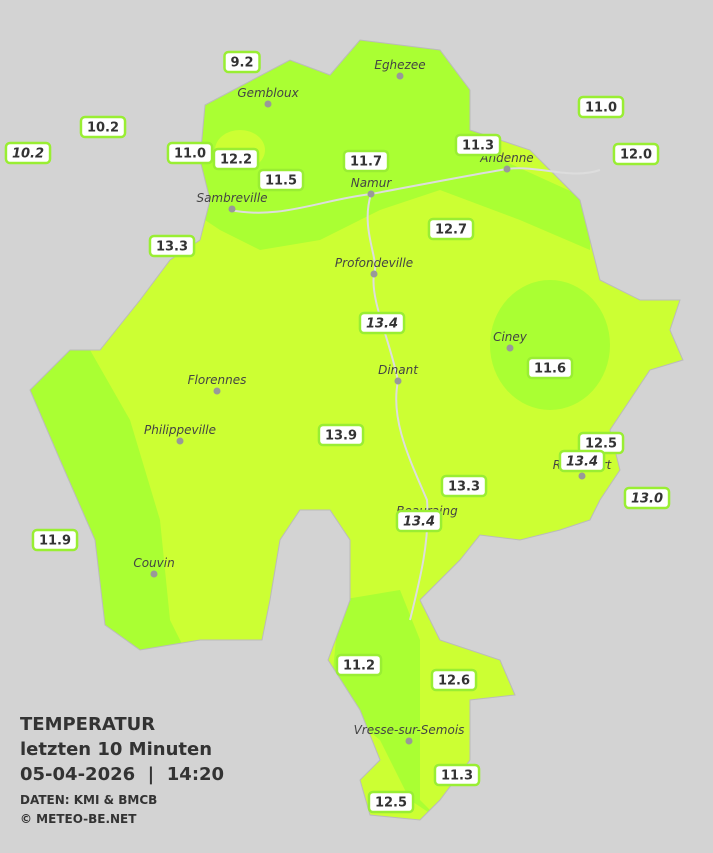 The height and width of the screenshot is (853, 713). I want to click on legend-title: TEMPERATUR, so click(87, 724).